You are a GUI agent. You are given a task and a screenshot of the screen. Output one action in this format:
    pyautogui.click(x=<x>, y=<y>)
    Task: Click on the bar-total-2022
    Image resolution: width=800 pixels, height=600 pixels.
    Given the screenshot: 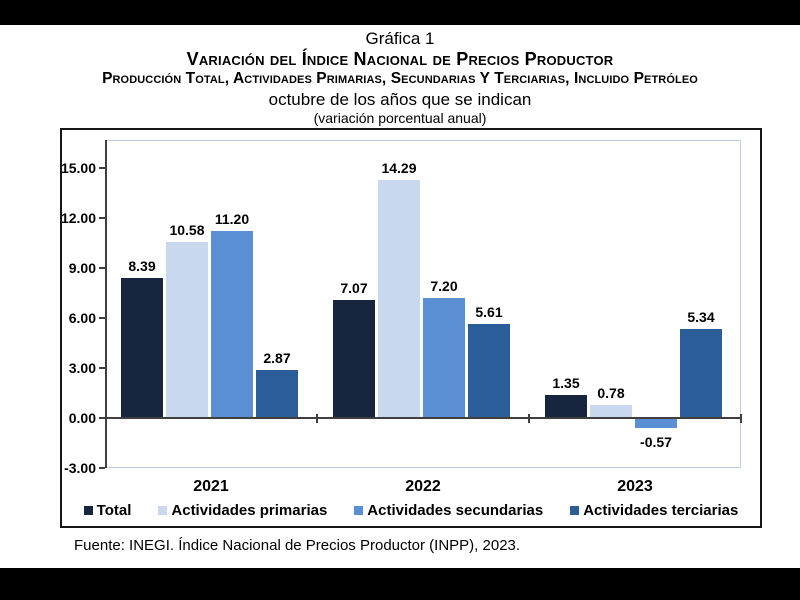 What is the action you would take?
    pyautogui.click(x=354, y=359)
    